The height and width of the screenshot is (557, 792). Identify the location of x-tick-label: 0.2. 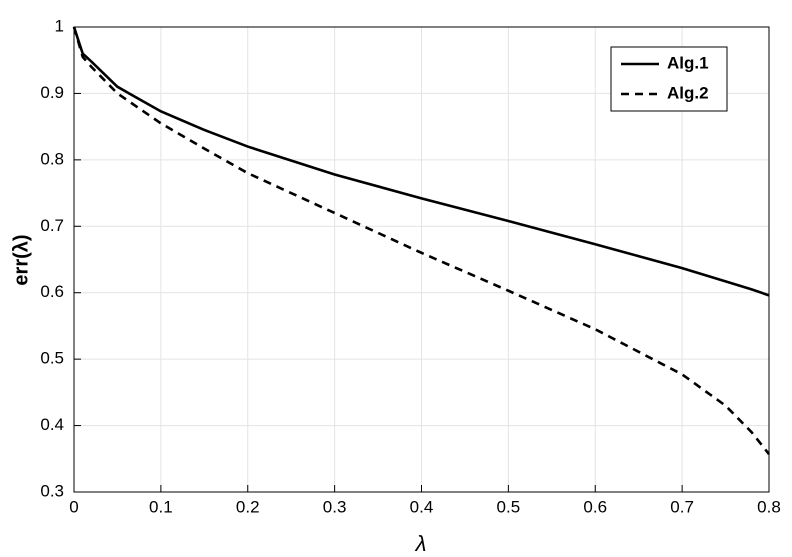
(248, 506).